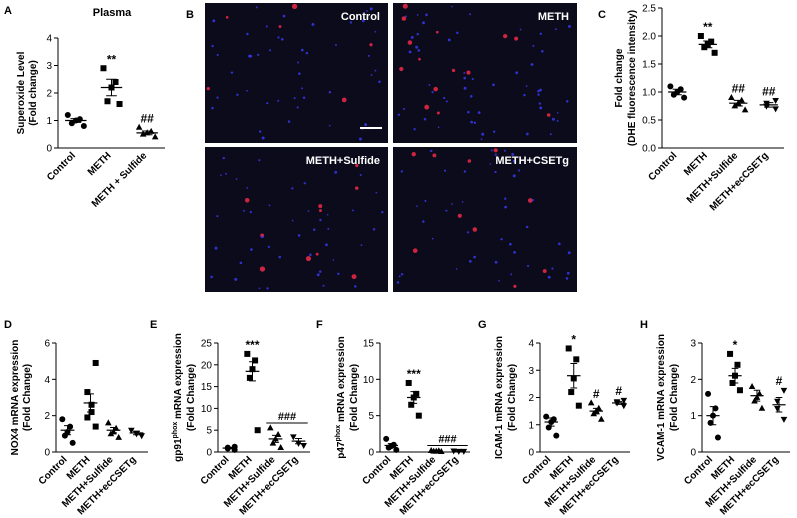 This screenshot has height=518, width=797. I want to click on y-tick-label: 25, so click(207, 344).